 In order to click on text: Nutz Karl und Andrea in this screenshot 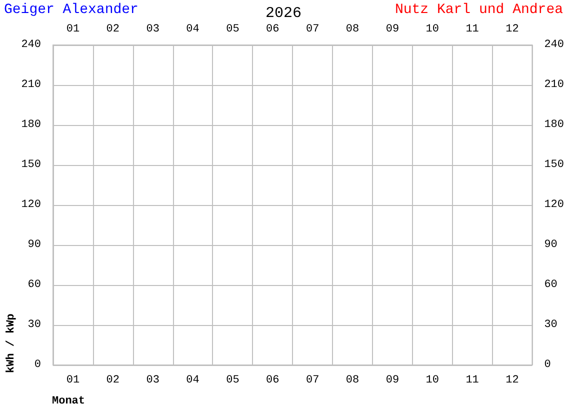, I will do `click(479, 10)`.